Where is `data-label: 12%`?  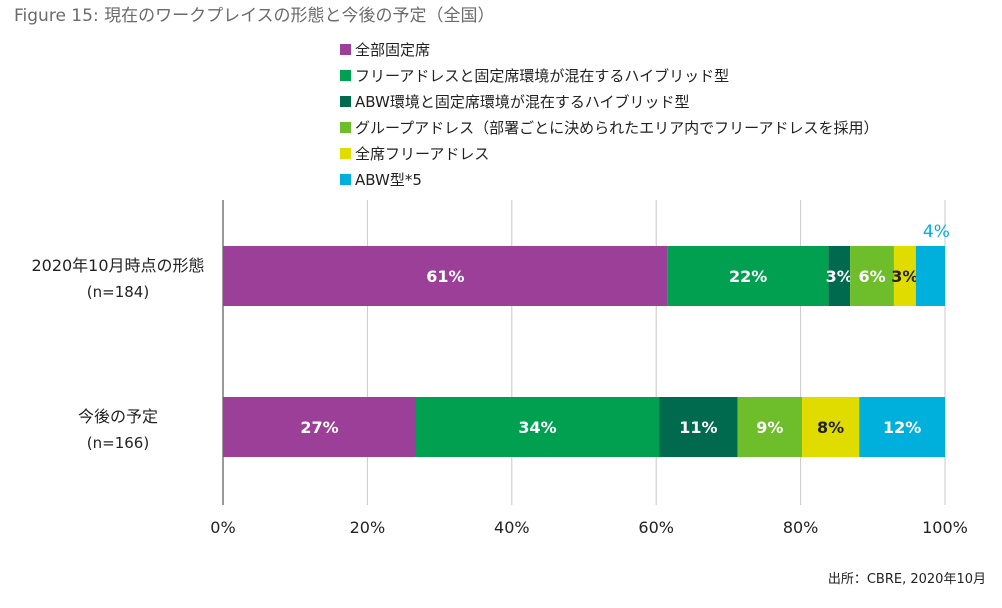
data-label: 12% is located at coordinates (902, 427).